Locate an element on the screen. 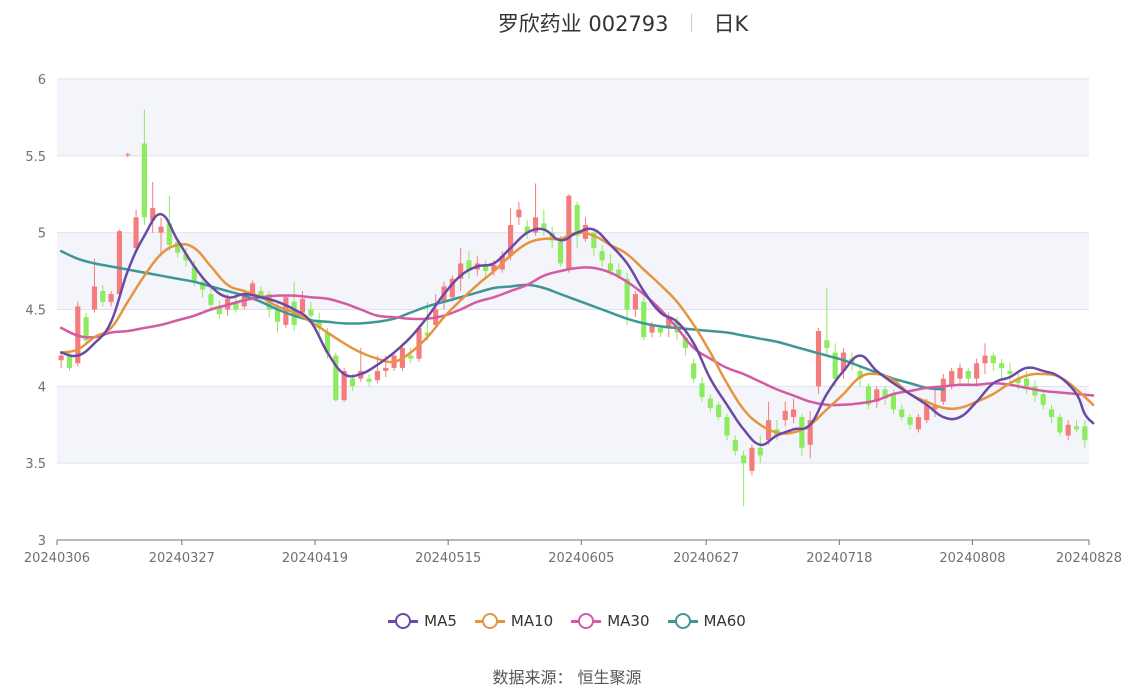 The height and width of the screenshot is (689, 1134). legend-ma10: MA10 is located at coordinates (514, 621).